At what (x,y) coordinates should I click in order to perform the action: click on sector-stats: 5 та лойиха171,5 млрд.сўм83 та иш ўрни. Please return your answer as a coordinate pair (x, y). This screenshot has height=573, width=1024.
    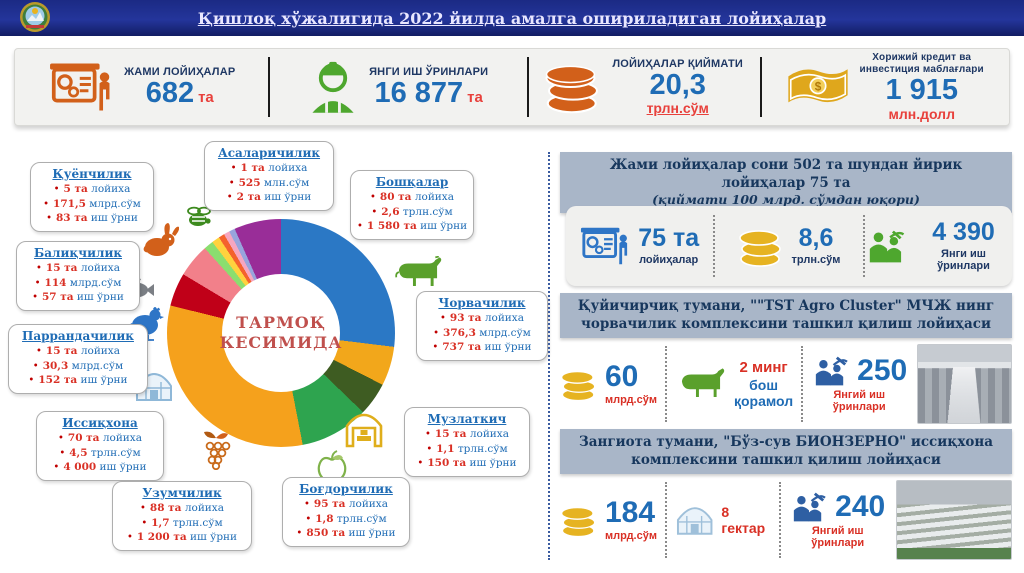
    Looking at the image, I should click on (92, 204).